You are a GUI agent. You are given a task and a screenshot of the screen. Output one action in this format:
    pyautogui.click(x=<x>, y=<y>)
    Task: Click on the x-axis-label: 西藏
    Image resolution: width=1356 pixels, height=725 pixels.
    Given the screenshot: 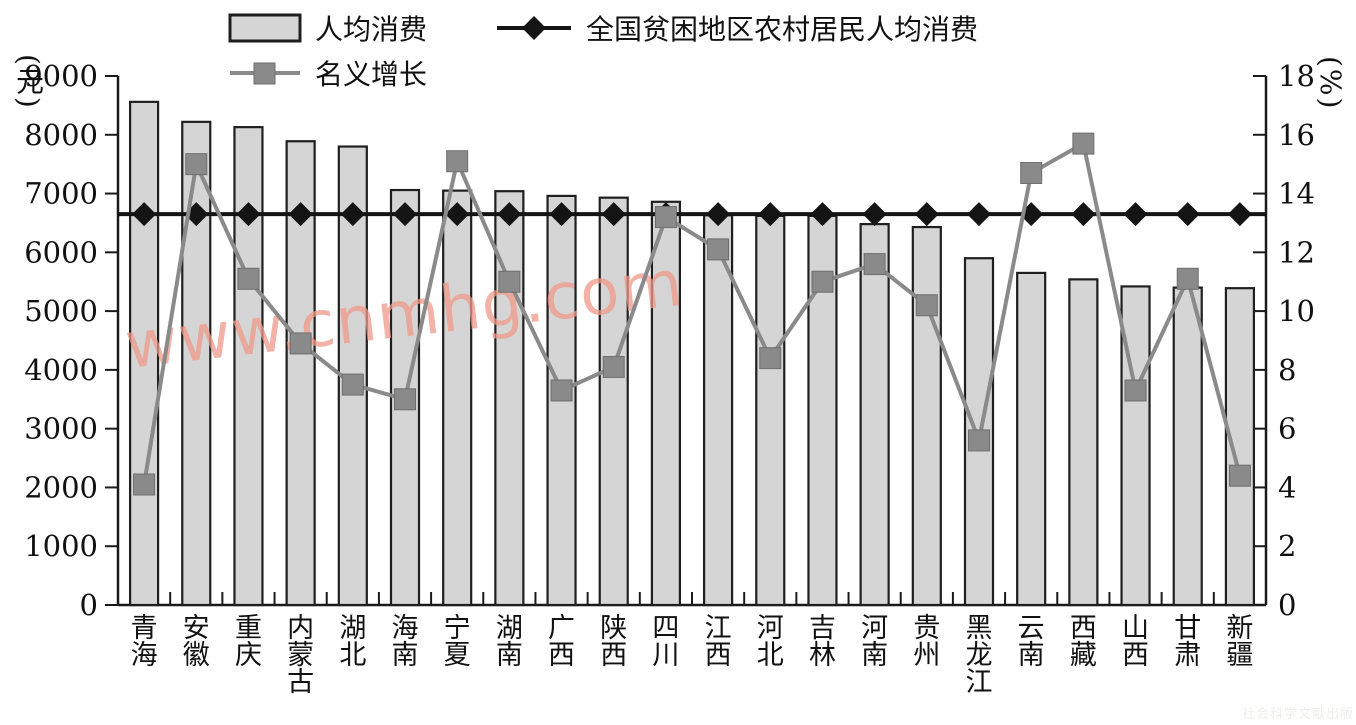 What is the action you would take?
    pyautogui.click(x=1083, y=642)
    